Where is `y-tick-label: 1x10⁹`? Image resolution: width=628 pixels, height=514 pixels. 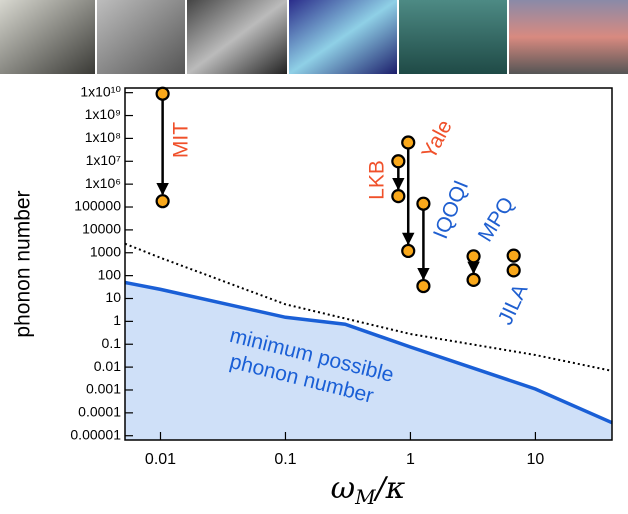 y-tick-label: 1x10⁹ is located at coordinates (103, 114).